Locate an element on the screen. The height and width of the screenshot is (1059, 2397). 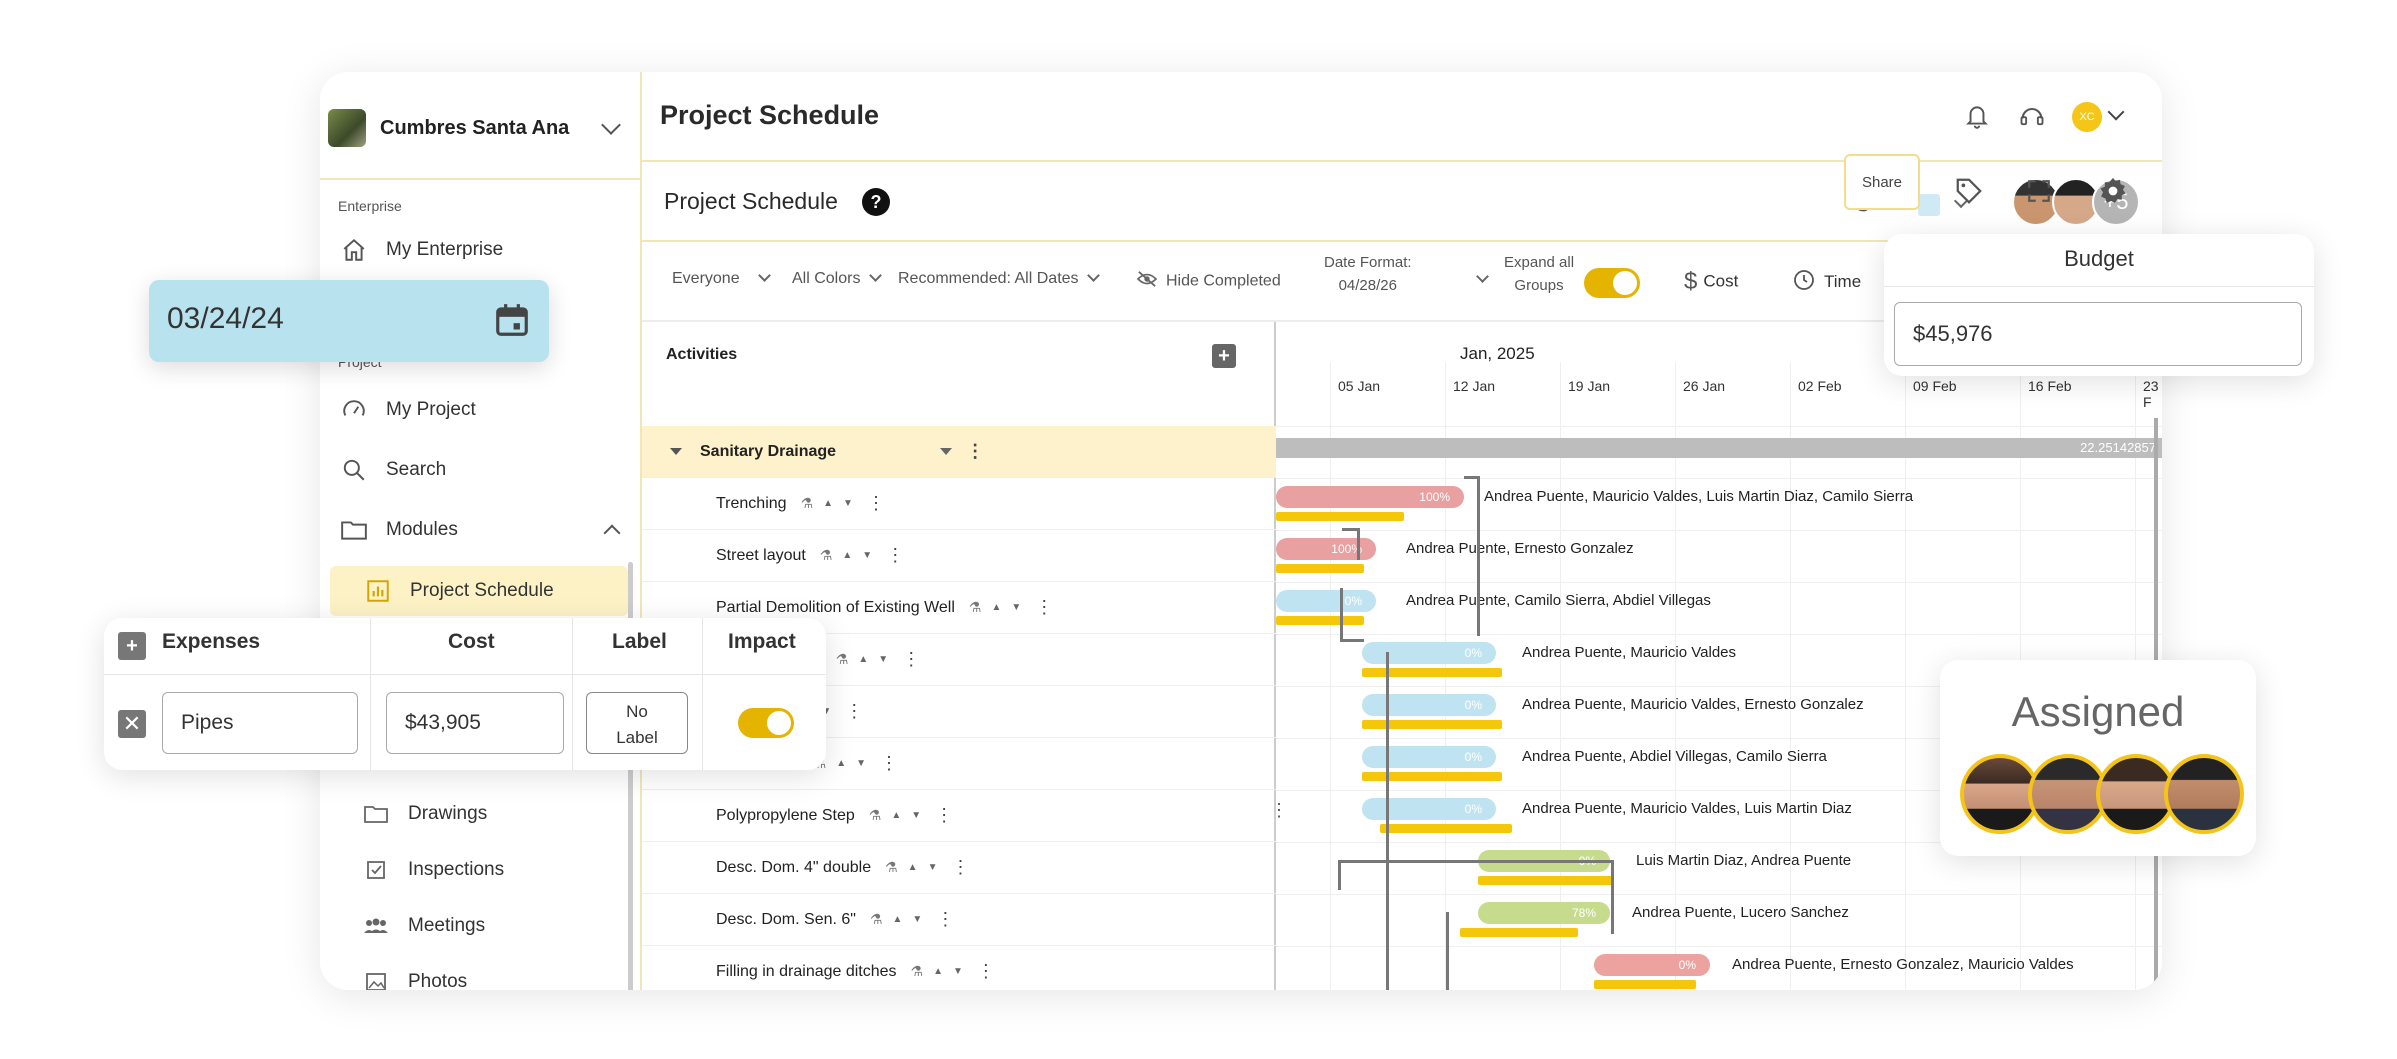
date-picker-field: 03/24/24 is located at coordinates (349, 321).